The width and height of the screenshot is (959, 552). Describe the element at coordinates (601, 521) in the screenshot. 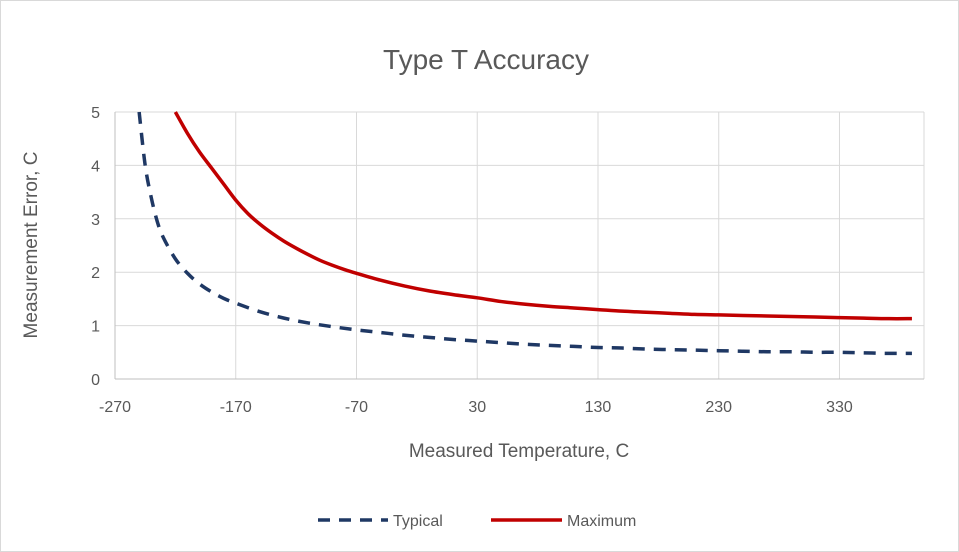

I see `legend-label-maximum: Maximum` at that location.